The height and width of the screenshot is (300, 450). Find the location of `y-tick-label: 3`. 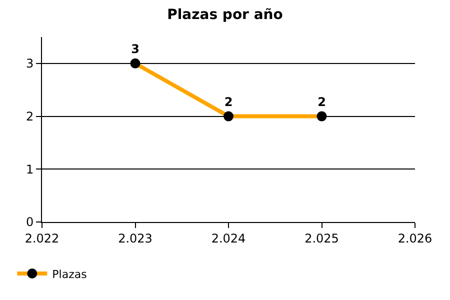

y-tick-label: 3 is located at coordinates (30, 63).